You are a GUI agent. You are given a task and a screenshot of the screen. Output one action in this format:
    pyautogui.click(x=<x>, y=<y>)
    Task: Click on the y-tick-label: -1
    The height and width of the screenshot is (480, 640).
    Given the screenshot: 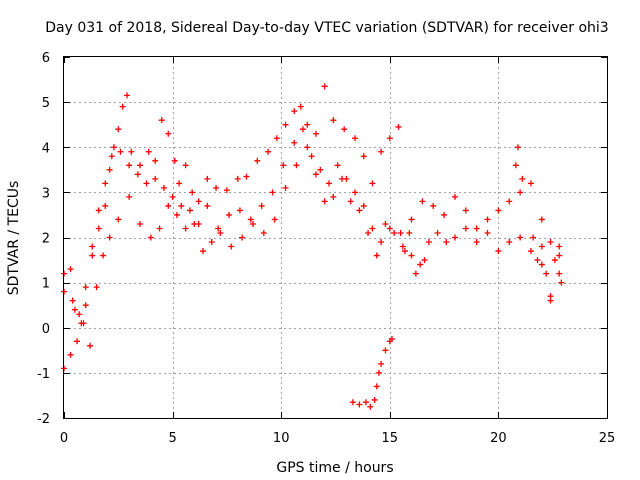 What is the action you would take?
    pyautogui.click(x=43, y=374)
    